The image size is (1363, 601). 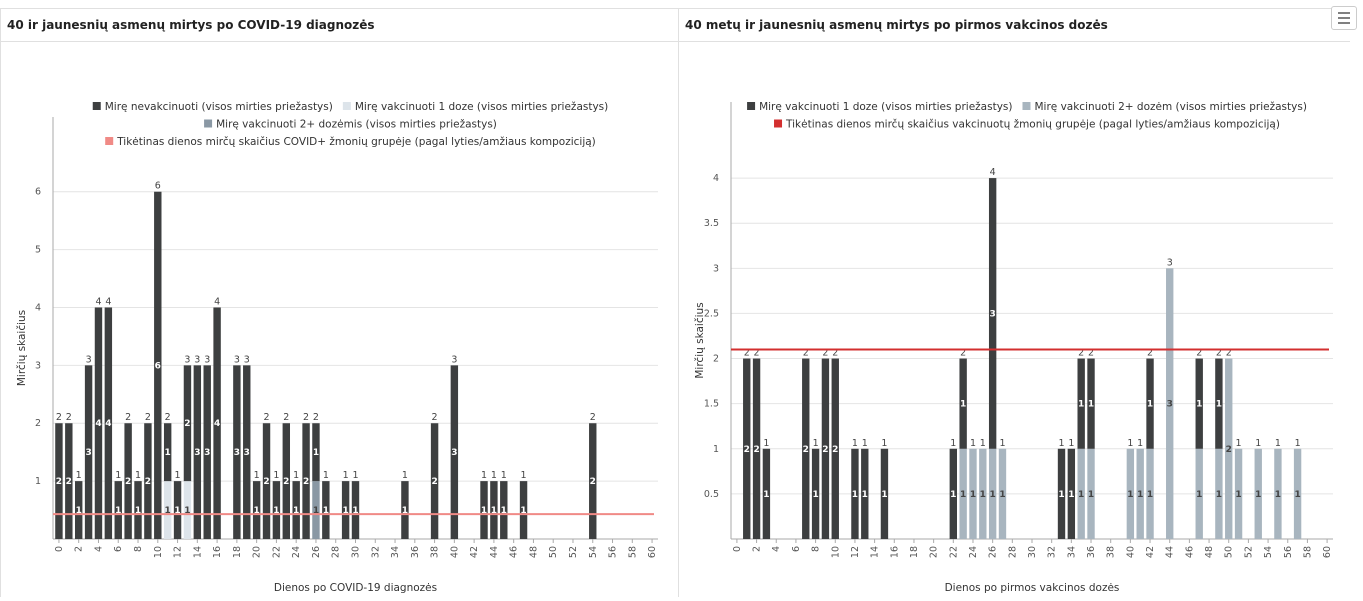 What do you see at coordinates (716, 268) in the screenshot?
I see `y-tick-label: 3` at bounding box center [716, 268].